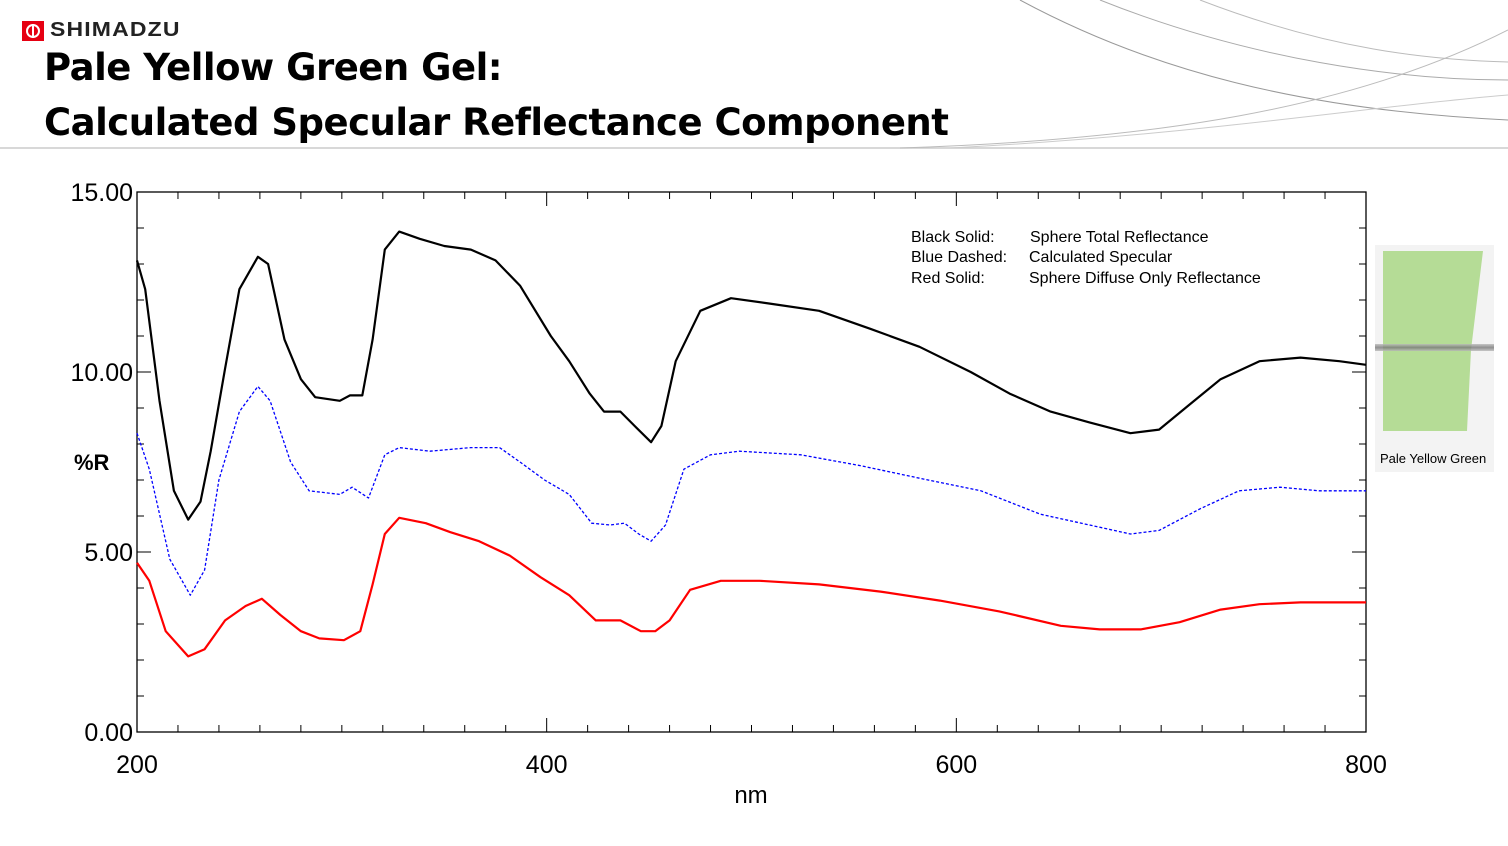 This screenshot has height=846, width=1508. What do you see at coordinates (273, 67) in the screenshot?
I see `slide-title-line1: Pale Yellow Green Gel:` at bounding box center [273, 67].